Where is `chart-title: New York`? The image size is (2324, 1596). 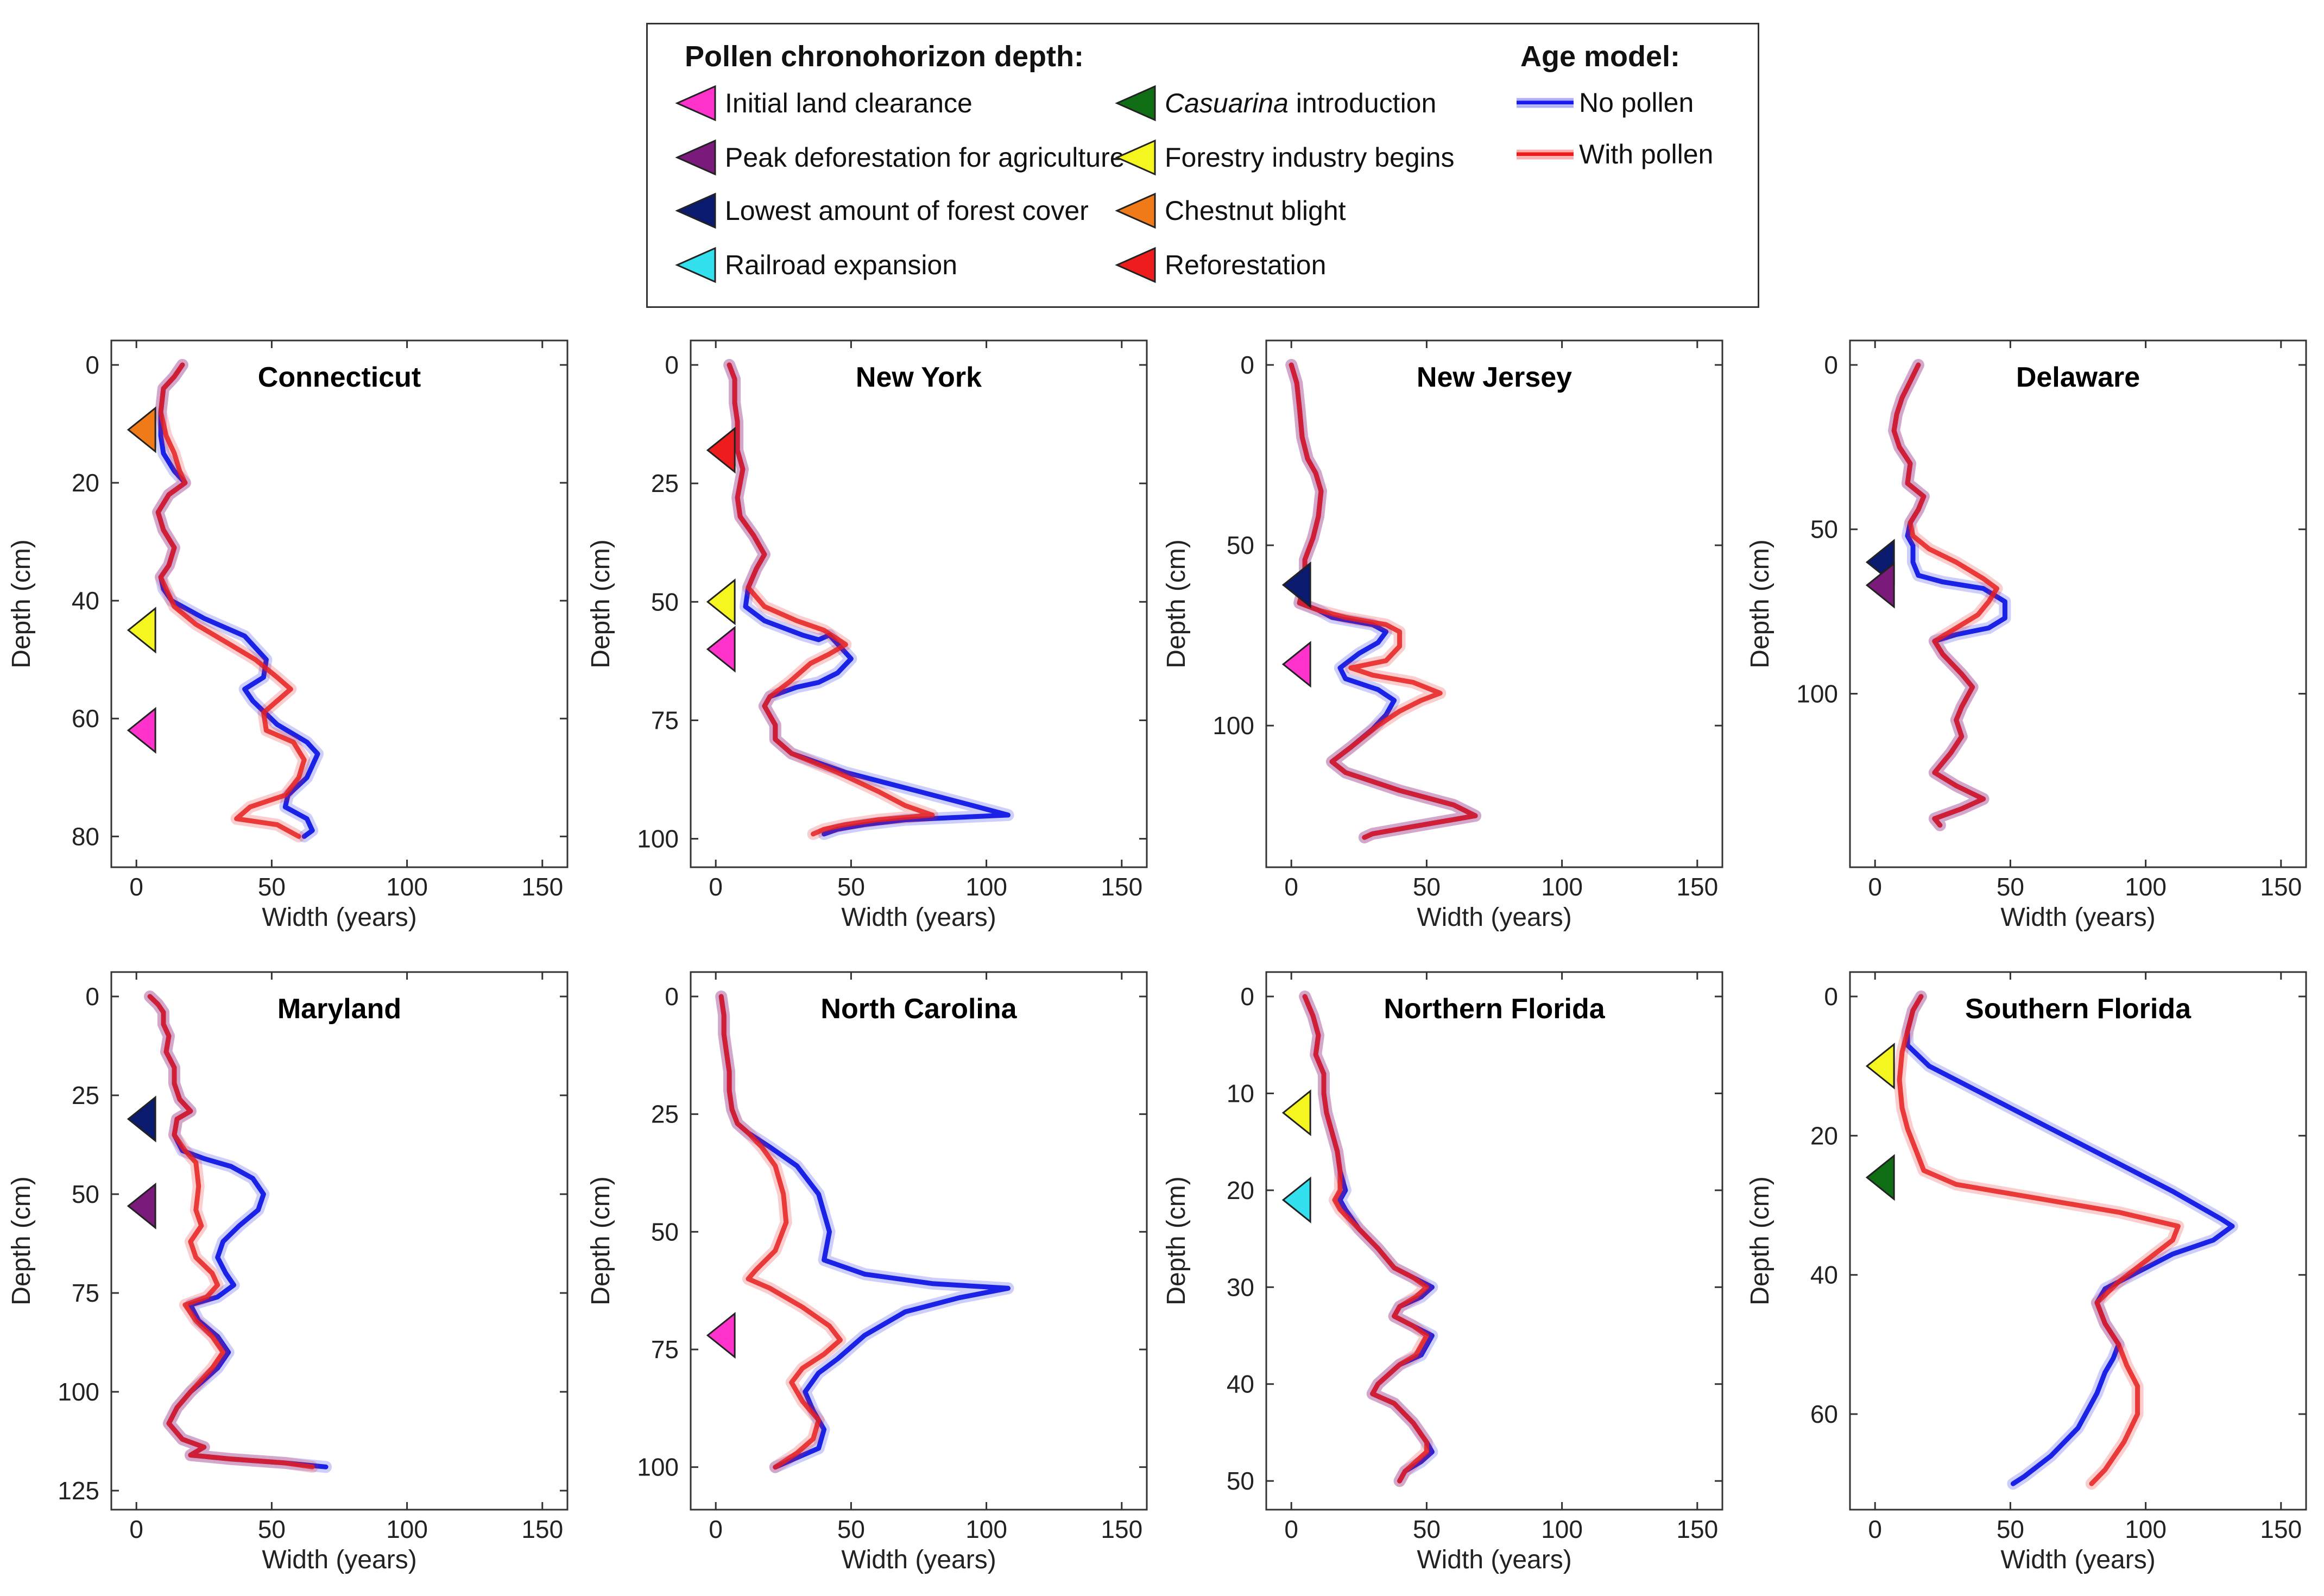
chart-title: New York is located at coordinates (919, 377).